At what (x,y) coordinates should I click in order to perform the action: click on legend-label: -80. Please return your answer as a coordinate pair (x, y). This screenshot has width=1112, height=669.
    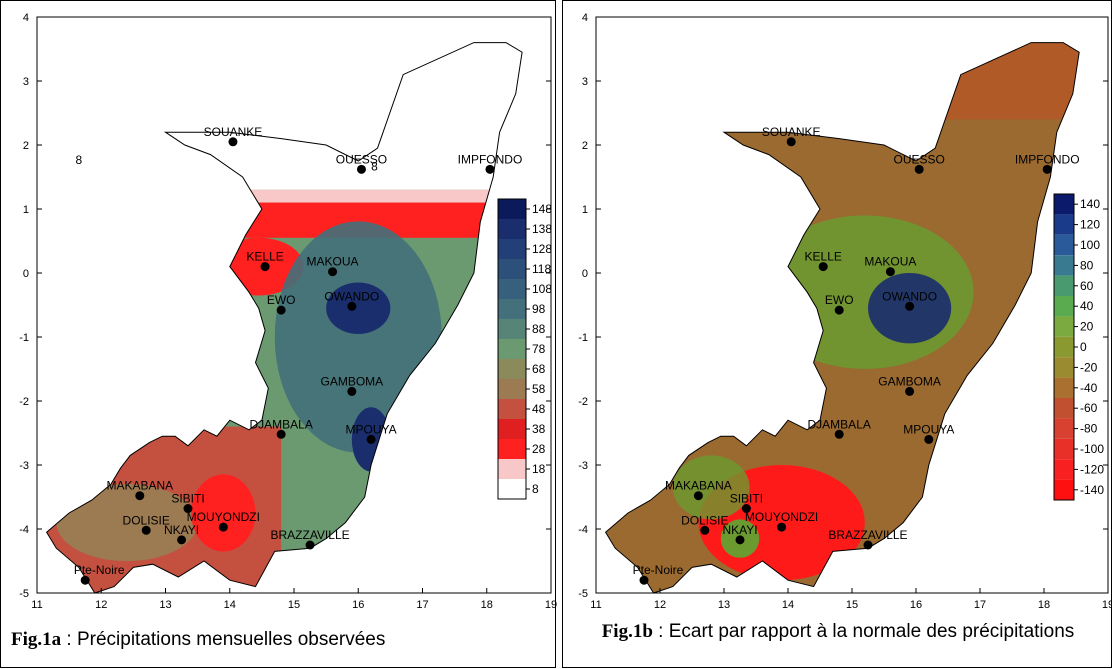
    Looking at the image, I should click on (1089, 429).